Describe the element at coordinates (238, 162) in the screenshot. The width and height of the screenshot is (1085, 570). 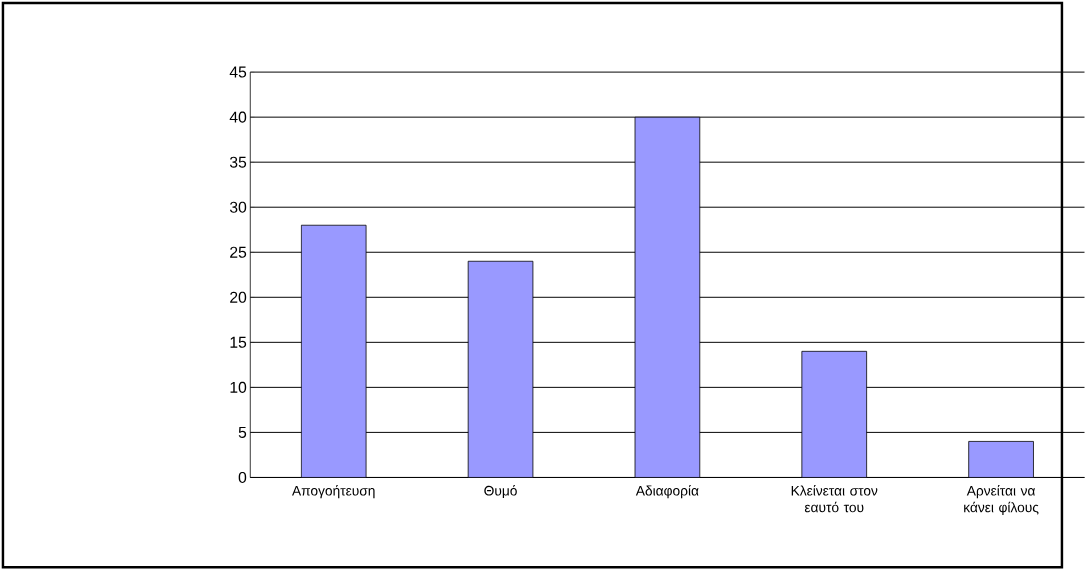
I see `y-tick-label: 35` at that location.